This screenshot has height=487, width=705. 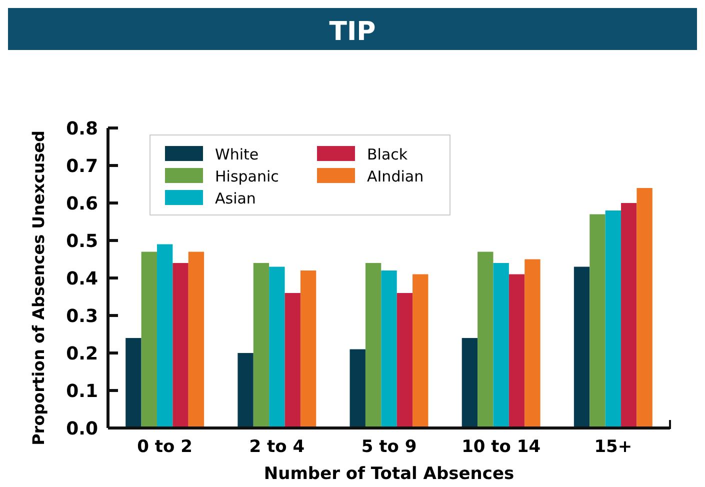 I want to click on x-tick-label: 2 to 4, so click(x=277, y=447).